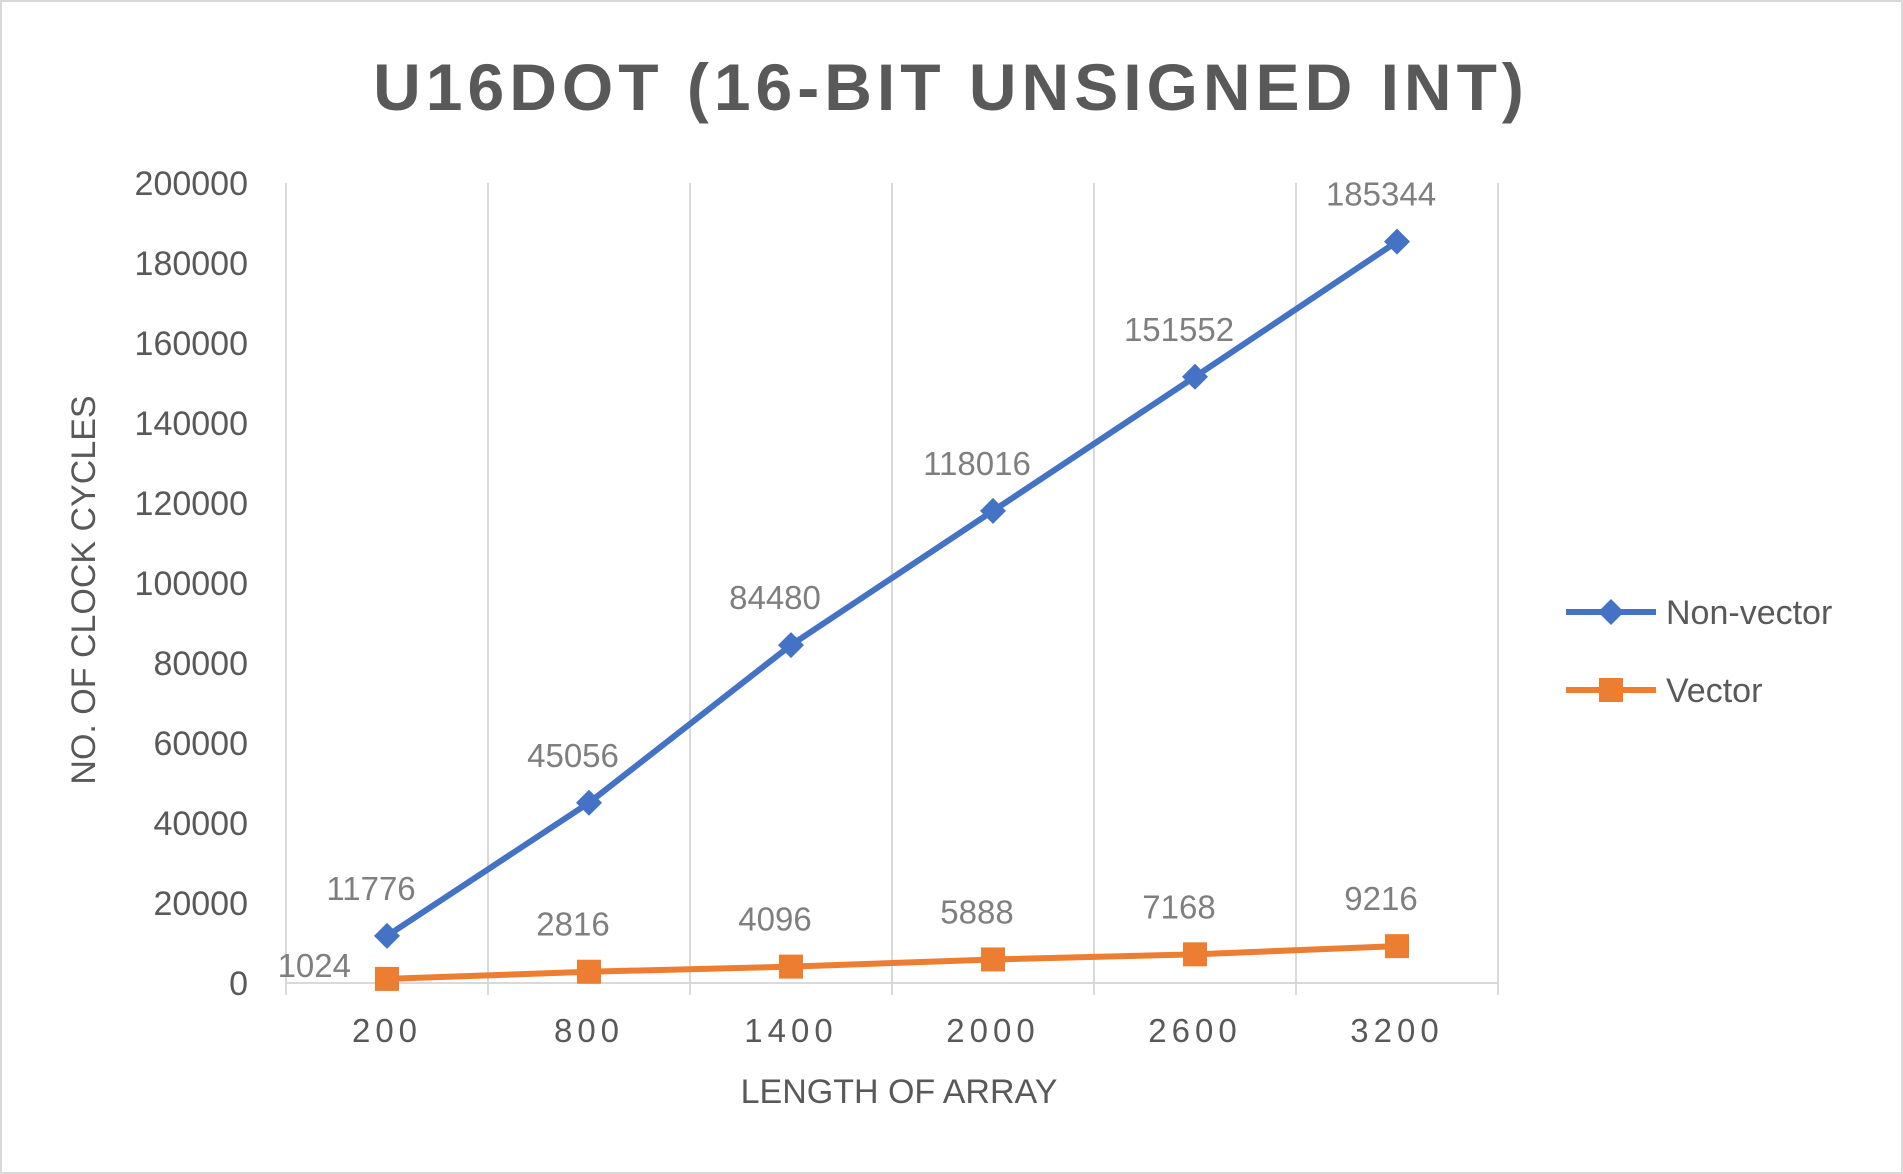 This screenshot has width=1903, height=1174. I want to click on y-tick-label: 180000, so click(191, 264).